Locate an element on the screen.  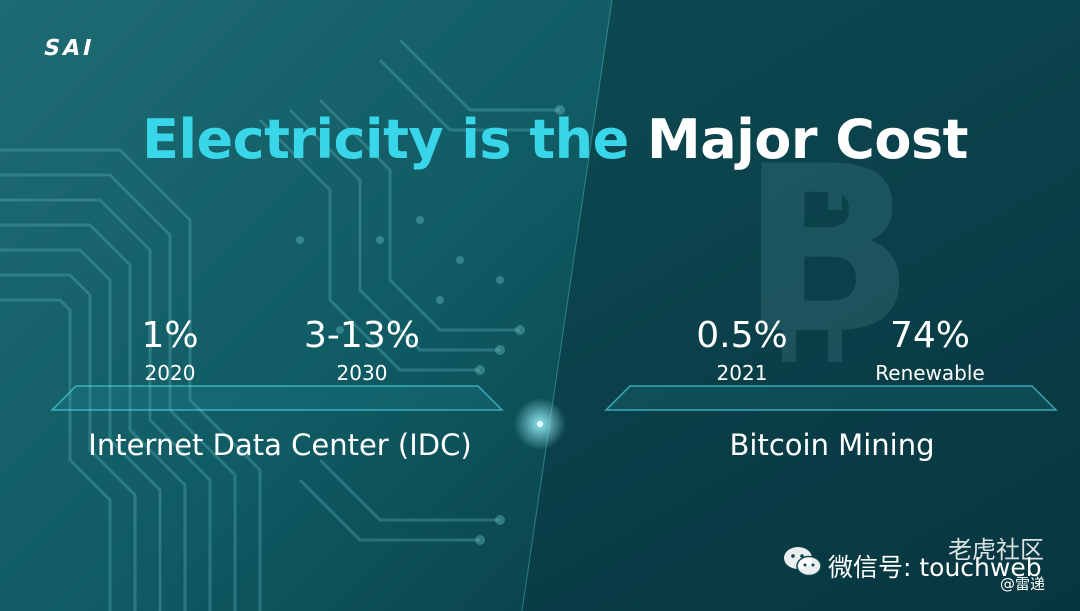
wechat-icon is located at coordinates (803, 562).